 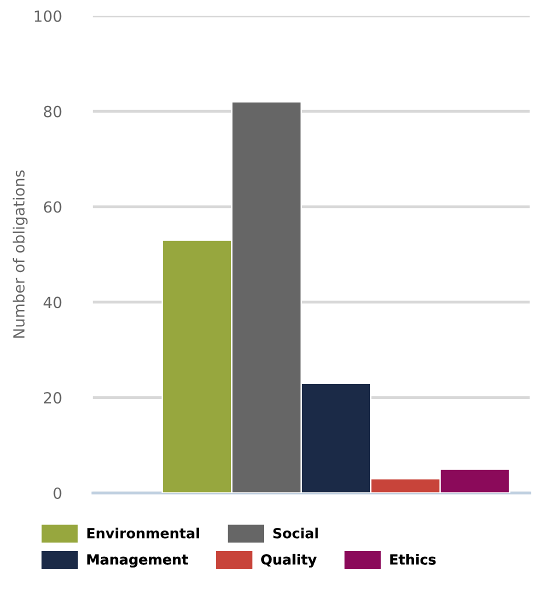 What do you see at coordinates (289, 561) in the screenshot?
I see `legend-label: Quality` at bounding box center [289, 561].